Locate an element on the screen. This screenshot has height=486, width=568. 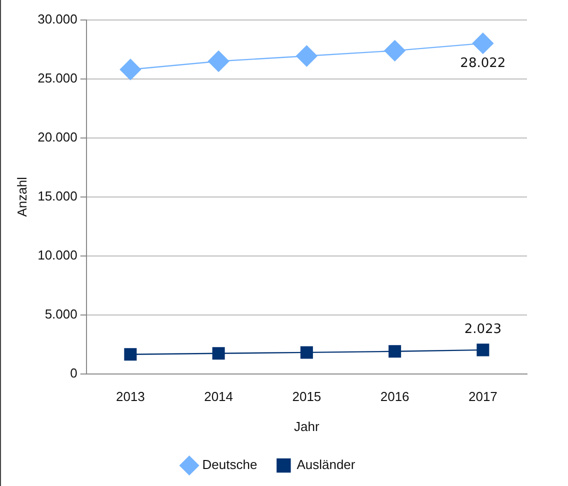
y-tick-label: 20.000 is located at coordinates (58, 137).